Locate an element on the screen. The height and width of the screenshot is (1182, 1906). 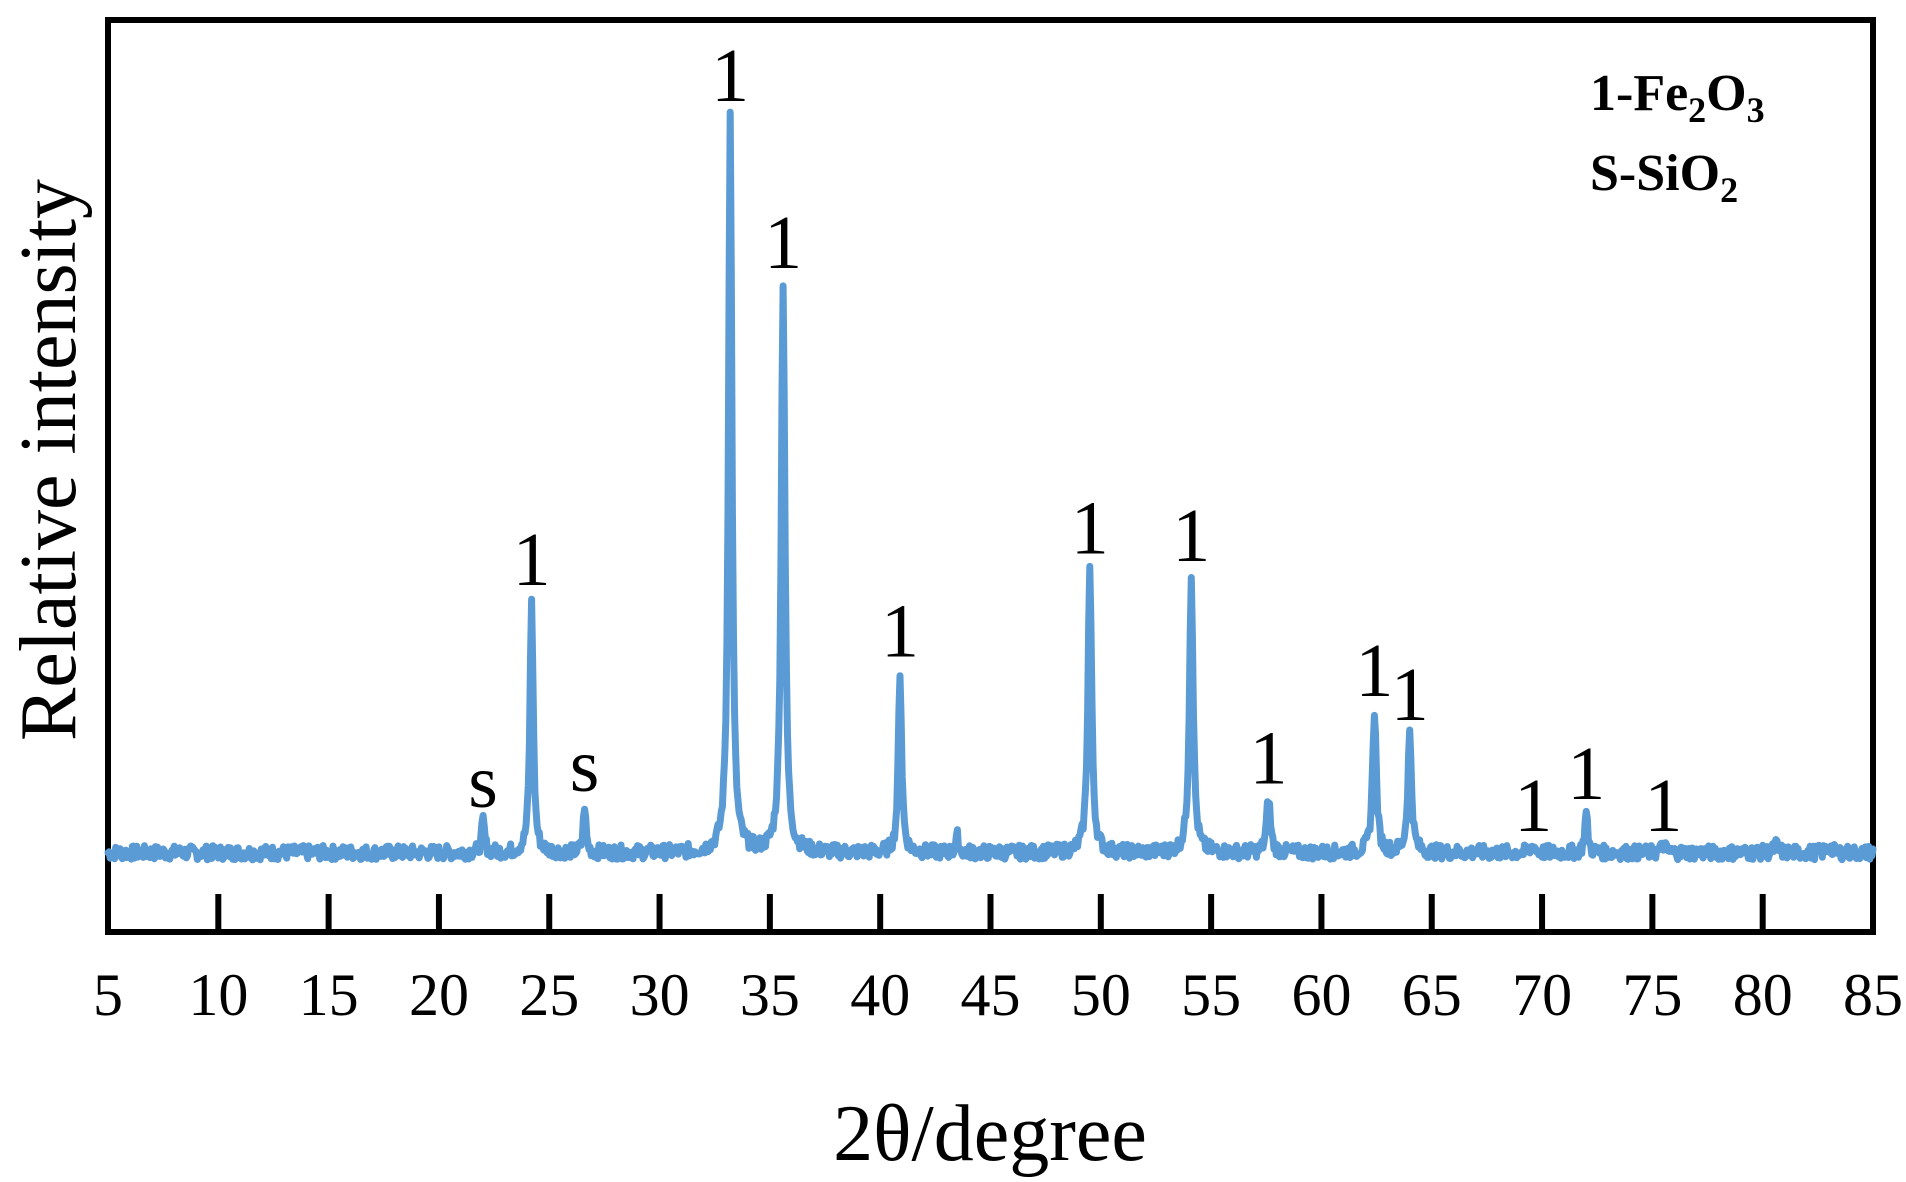
x-tick-labels: 5 10 15 20 25 30 35 40 45 50 55 60 65 70 75 80 85 is located at coordinates (998, 995).